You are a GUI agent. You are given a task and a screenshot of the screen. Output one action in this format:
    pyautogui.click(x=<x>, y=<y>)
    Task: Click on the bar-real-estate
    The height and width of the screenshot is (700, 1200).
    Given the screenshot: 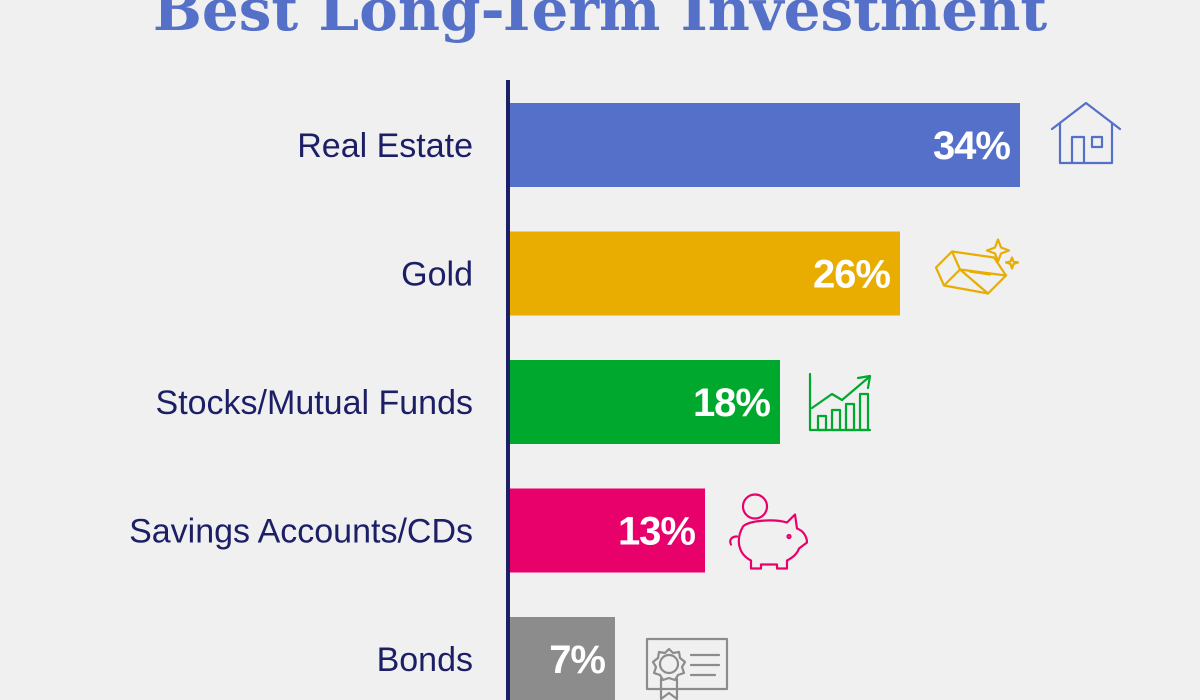 What is the action you would take?
    pyautogui.click(x=765, y=145)
    